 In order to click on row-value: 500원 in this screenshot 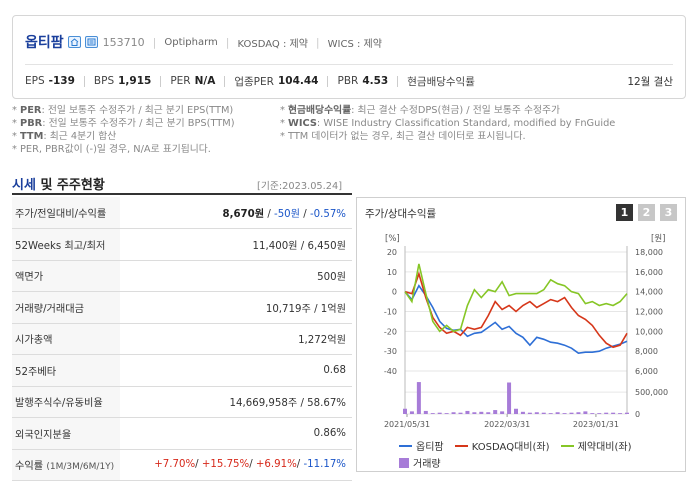, I will do `click(236, 276)`.